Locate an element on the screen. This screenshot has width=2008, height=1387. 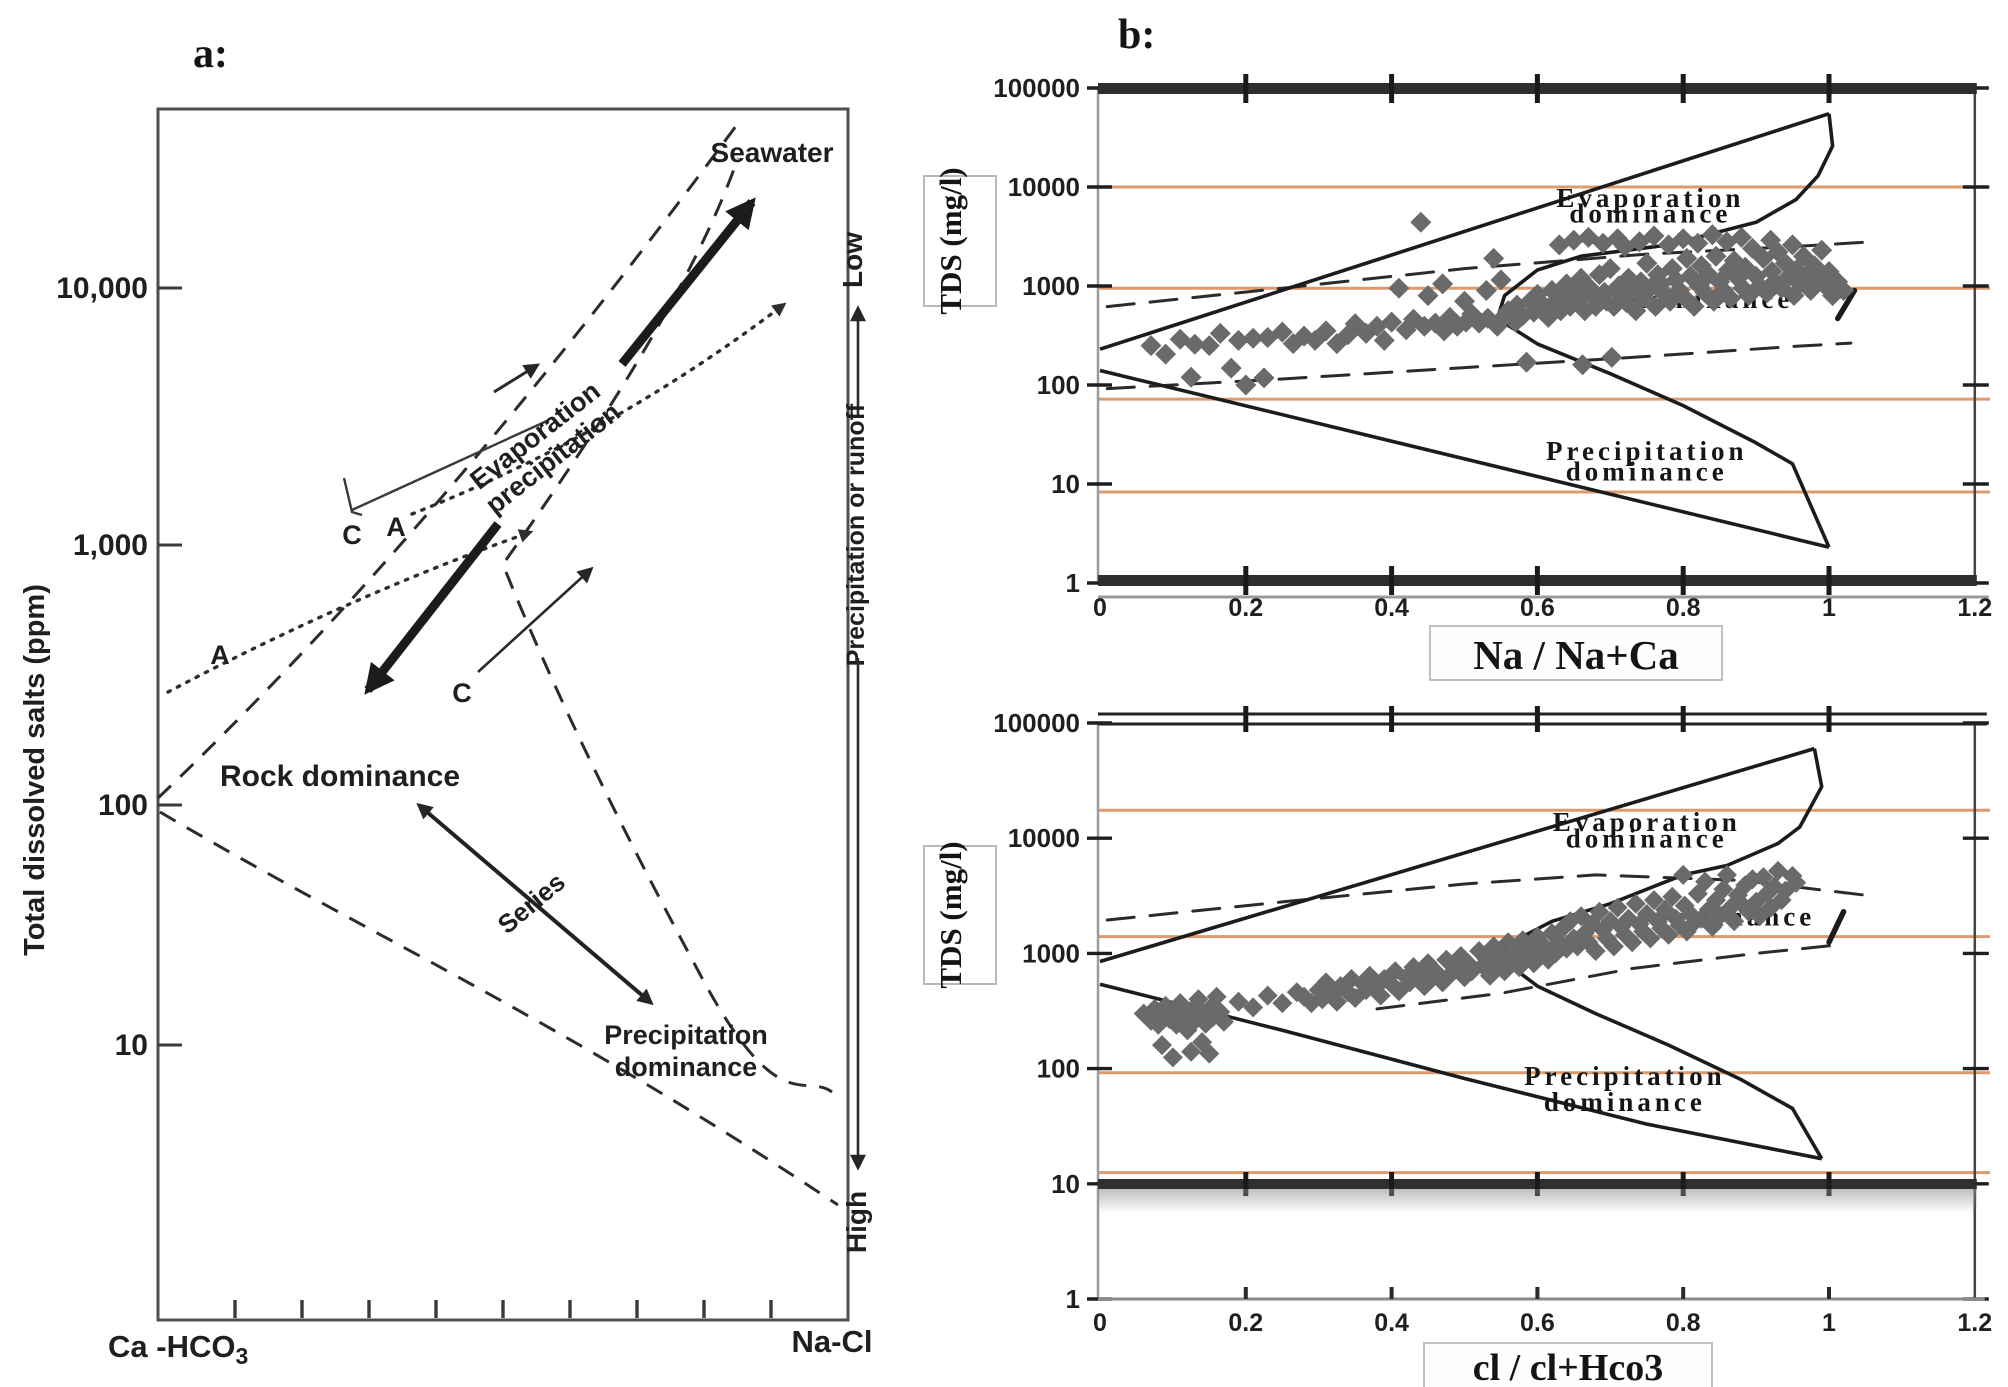
runoff-label: Precipitation or runoff is located at coordinates (856, 534).